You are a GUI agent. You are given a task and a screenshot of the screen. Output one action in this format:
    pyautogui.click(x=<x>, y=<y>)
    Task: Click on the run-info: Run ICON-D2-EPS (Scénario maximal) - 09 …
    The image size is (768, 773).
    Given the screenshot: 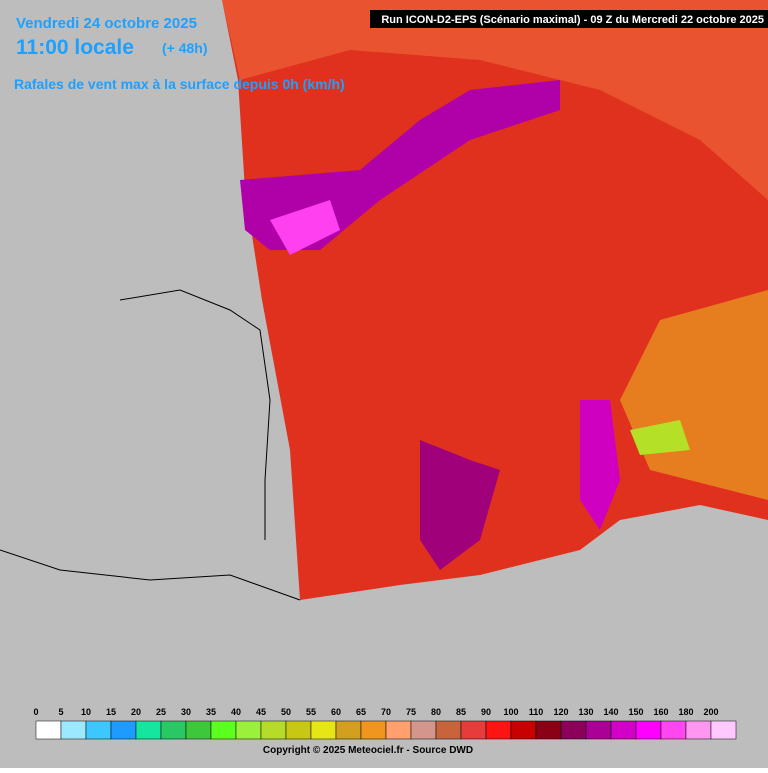 What is the action you would take?
    pyautogui.click(x=572, y=20)
    